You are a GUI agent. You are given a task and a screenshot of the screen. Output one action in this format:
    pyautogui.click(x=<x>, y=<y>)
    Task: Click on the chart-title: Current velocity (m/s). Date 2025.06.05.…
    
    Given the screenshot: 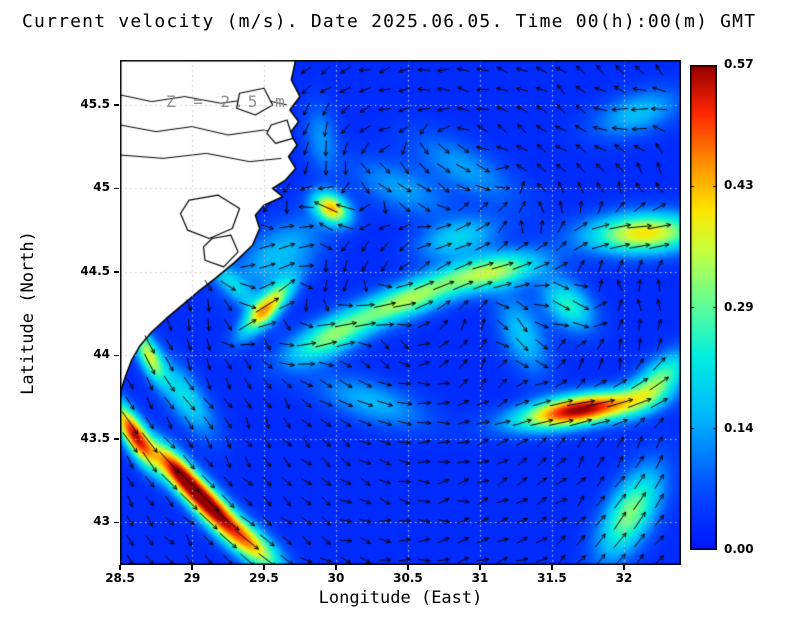 What is the action you would take?
    pyautogui.click(x=389, y=21)
    